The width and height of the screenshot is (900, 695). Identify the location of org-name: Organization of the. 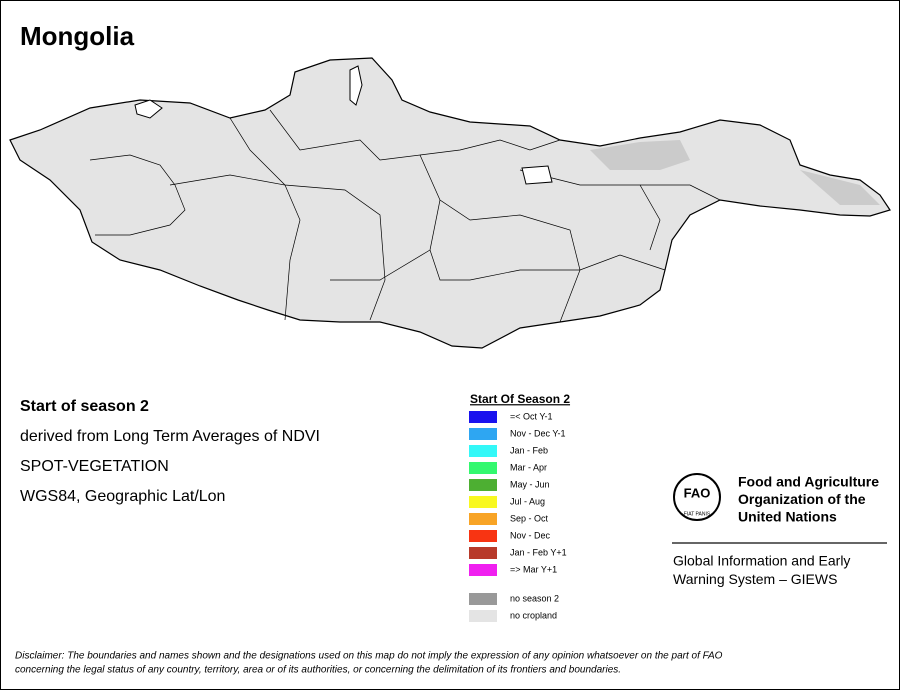
(802, 499).